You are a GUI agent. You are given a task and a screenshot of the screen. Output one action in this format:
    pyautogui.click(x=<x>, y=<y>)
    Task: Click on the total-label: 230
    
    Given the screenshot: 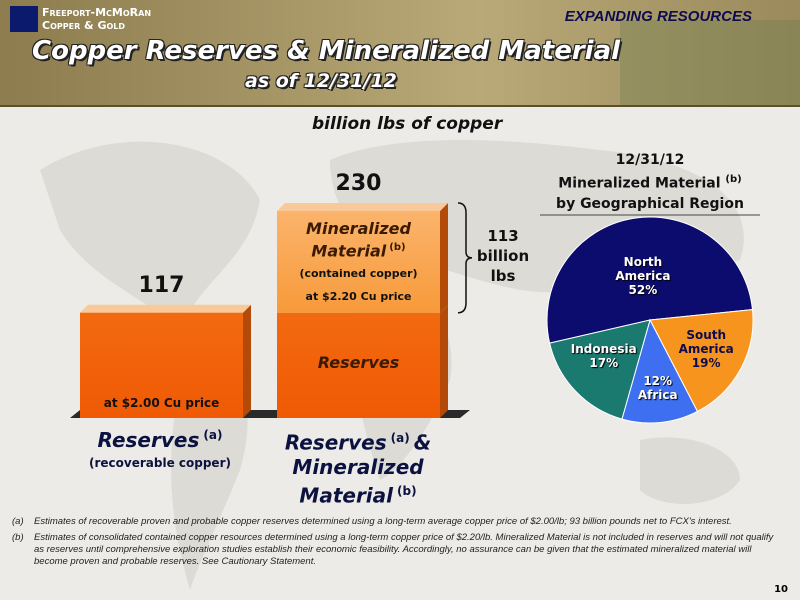 What is the action you would take?
    pyautogui.click(x=358, y=183)
    